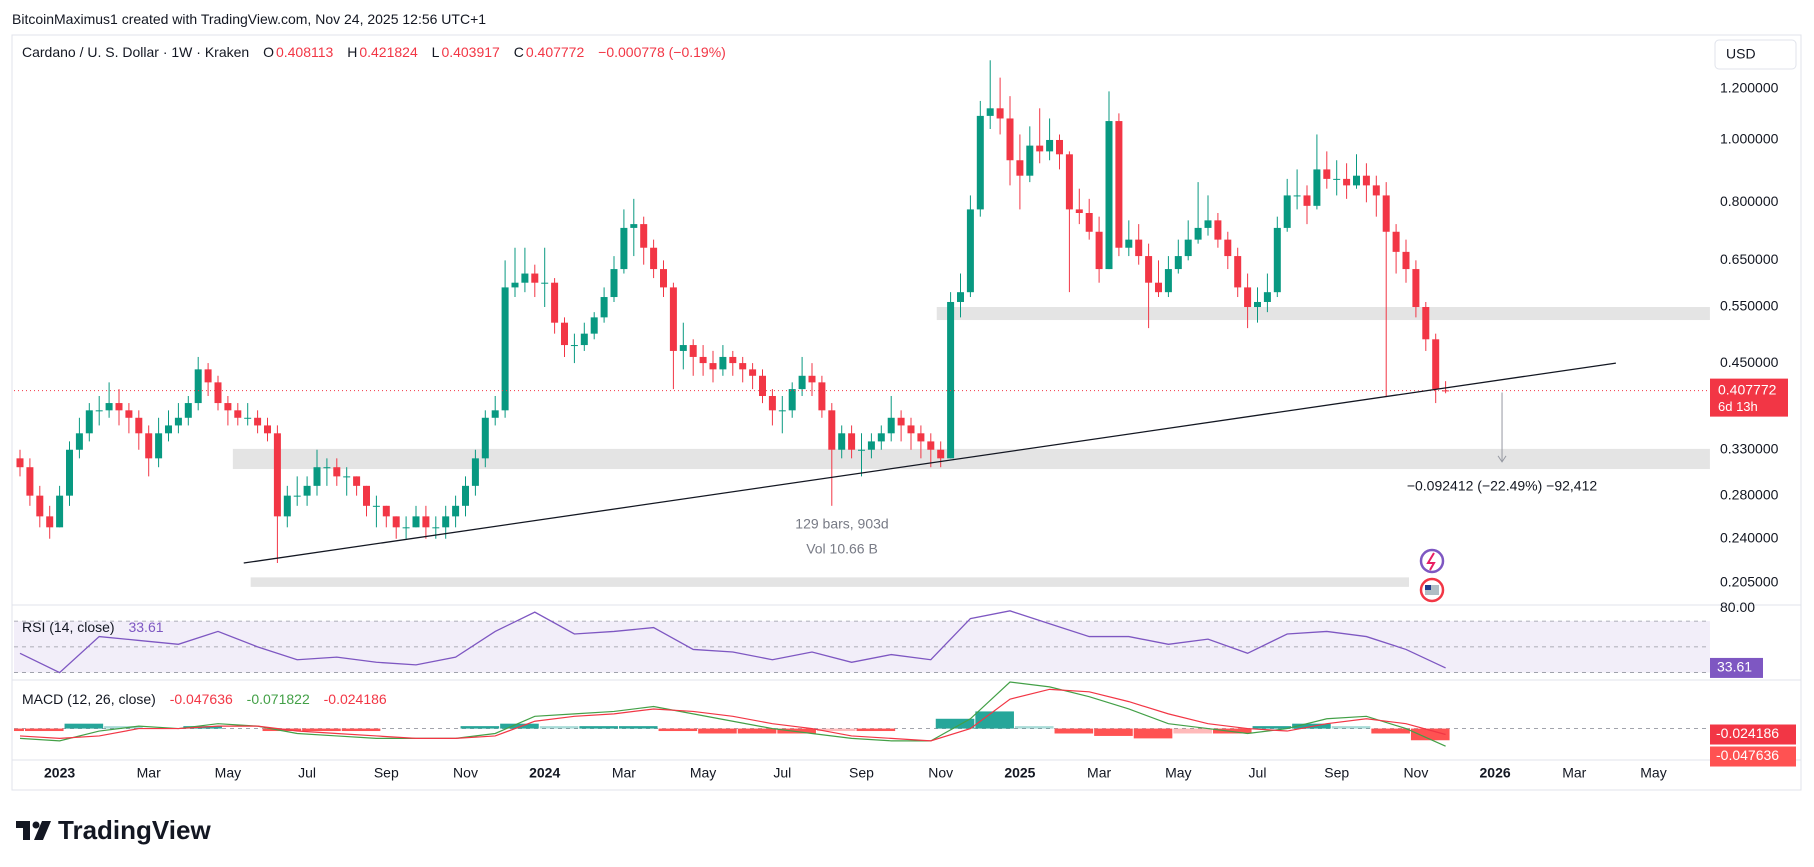 Image resolution: width=1814 pixels, height=867 pixels. Describe the element at coordinates (89, 699) in the screenshot. I see `macd-title: MACD (12, 26, close)` at that location.